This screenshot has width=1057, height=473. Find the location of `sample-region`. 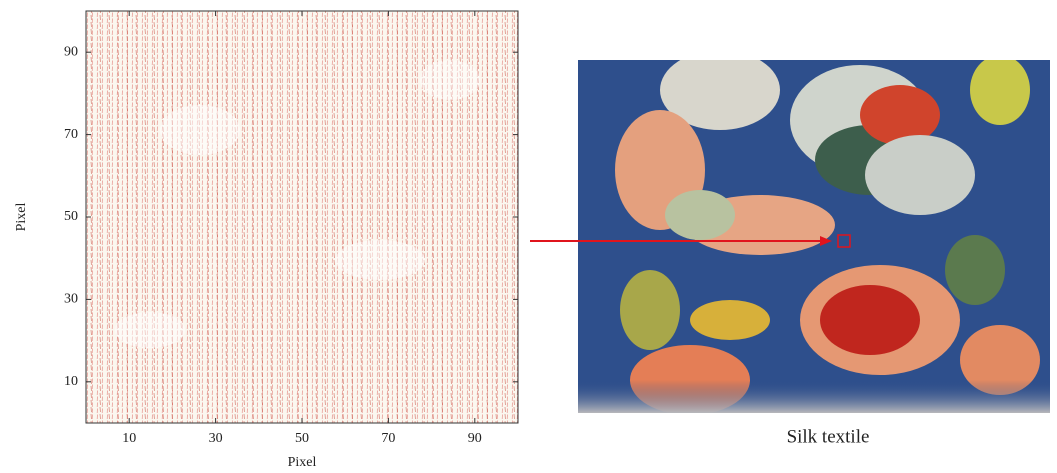

sample-region is located at coordinates (844, 241).